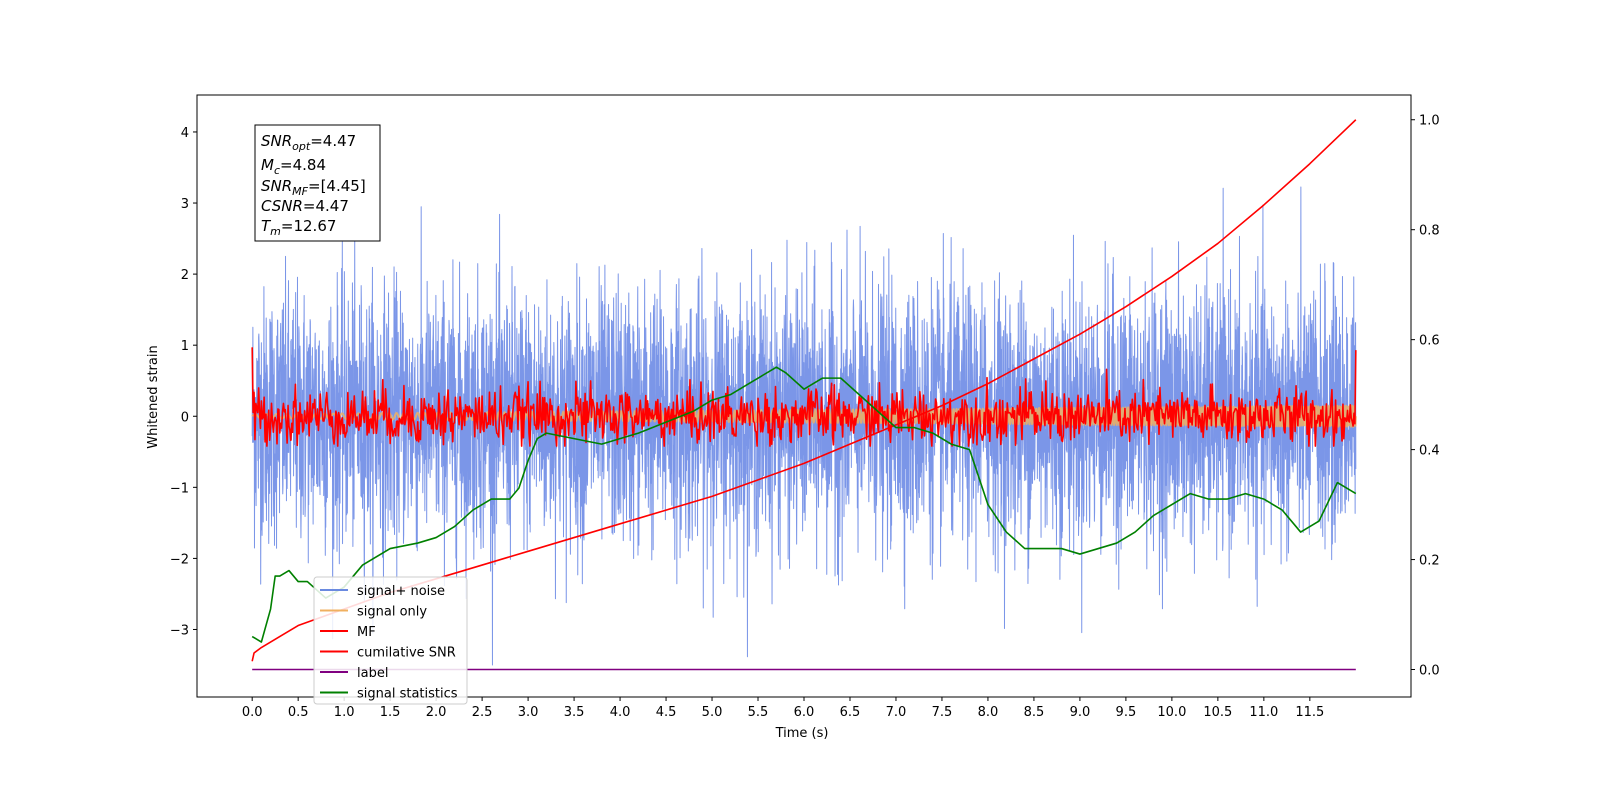 Image resolution: width=1600 pixels, height=800 pixels. What do you see at coordinates (528, 712) in the screenshot?
I see `x-tick-label: 3.0` at bounding box center [528, 712].